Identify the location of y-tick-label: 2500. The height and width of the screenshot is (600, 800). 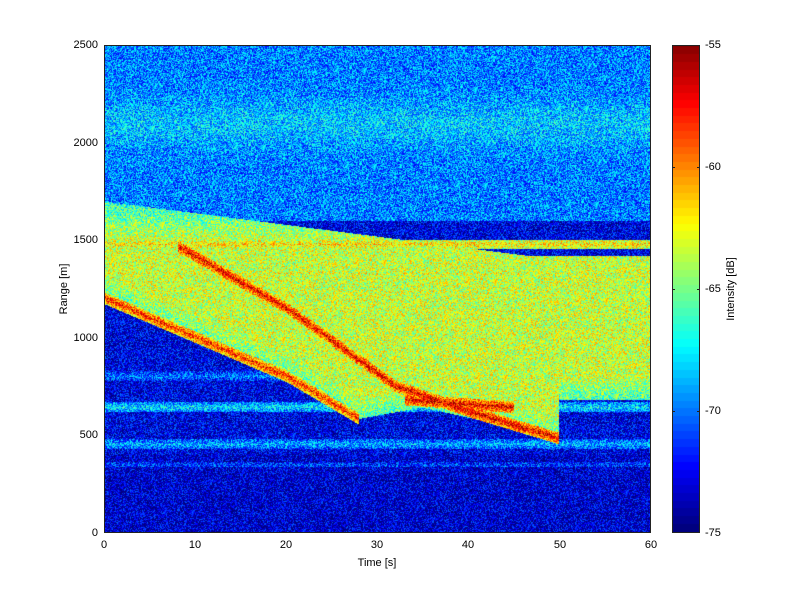
(85, 45).